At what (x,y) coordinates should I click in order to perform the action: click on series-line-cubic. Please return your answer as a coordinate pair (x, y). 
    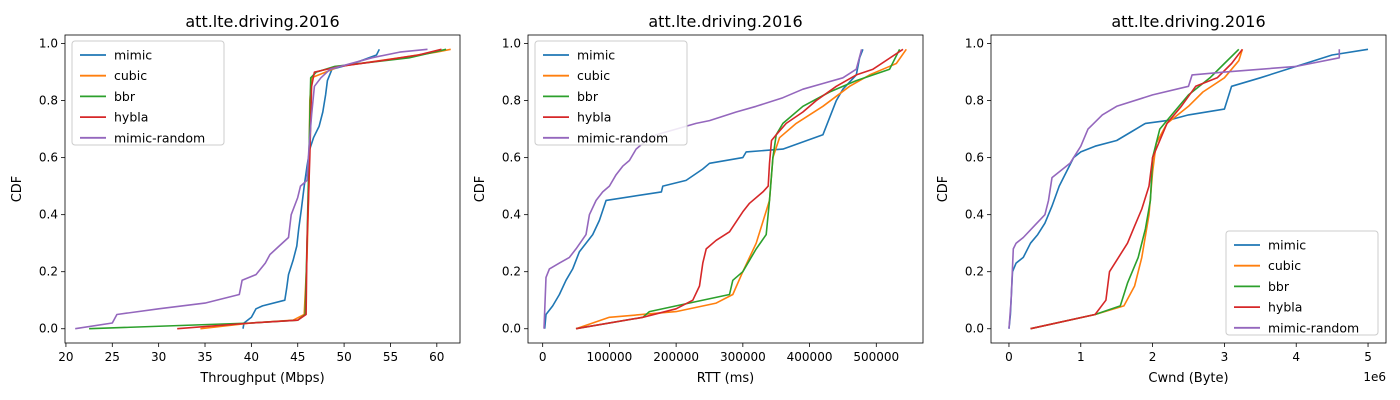
    Looking at the image, I should click on (1137, 189).